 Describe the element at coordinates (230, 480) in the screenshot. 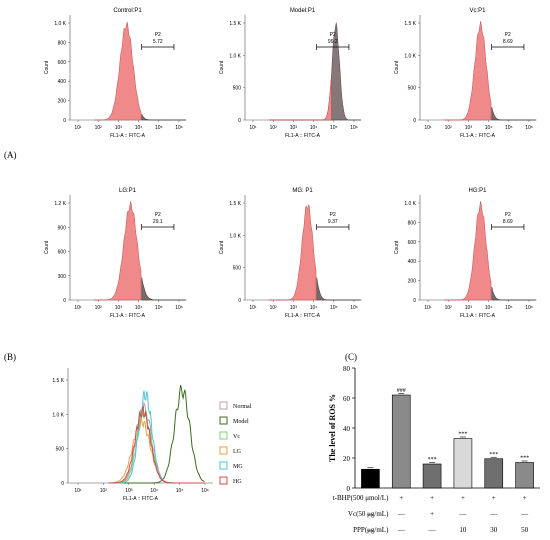

I see `legend-item-hg: HG` at that location.